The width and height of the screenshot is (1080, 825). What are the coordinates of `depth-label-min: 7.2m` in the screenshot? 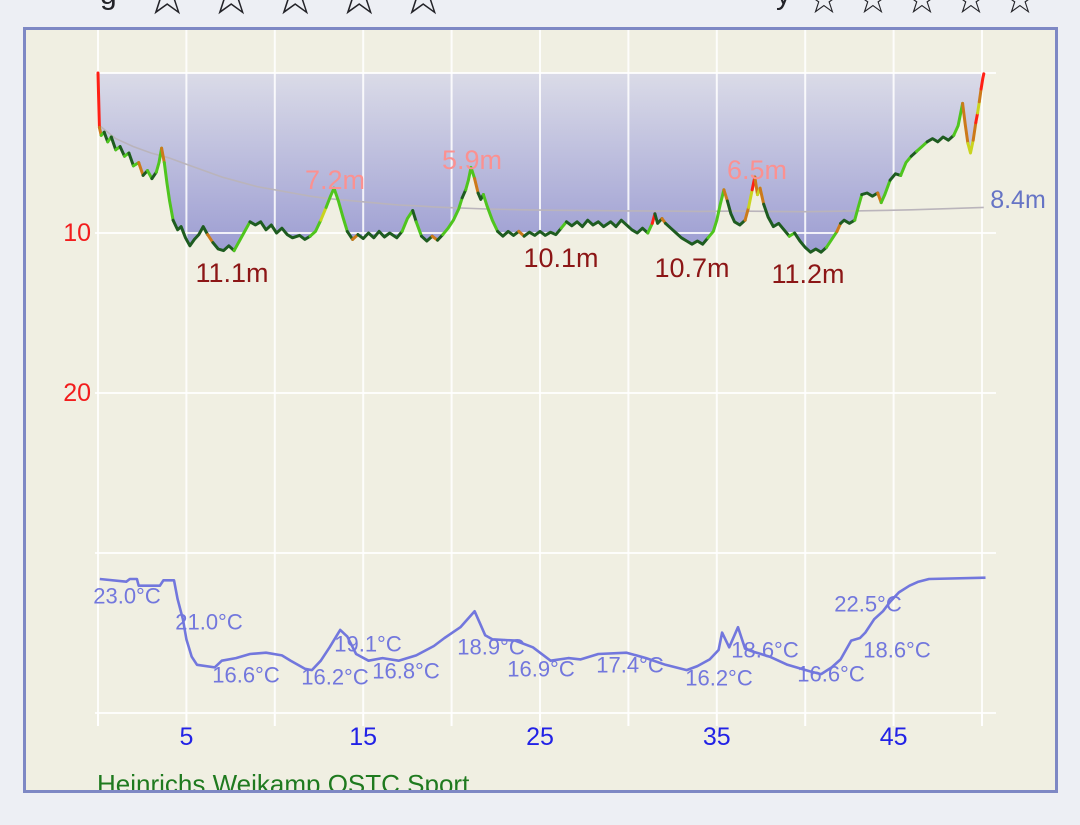 It's located at (335, 180).